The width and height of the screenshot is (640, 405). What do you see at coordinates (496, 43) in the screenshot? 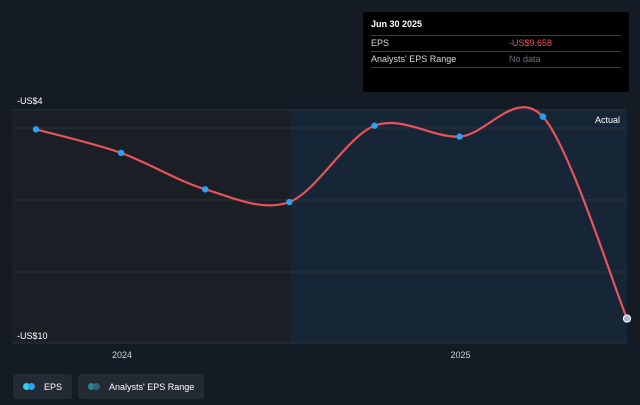
I see `tooltip-row-eps: EPS -US$9.658` at bounding box center [496, 43].